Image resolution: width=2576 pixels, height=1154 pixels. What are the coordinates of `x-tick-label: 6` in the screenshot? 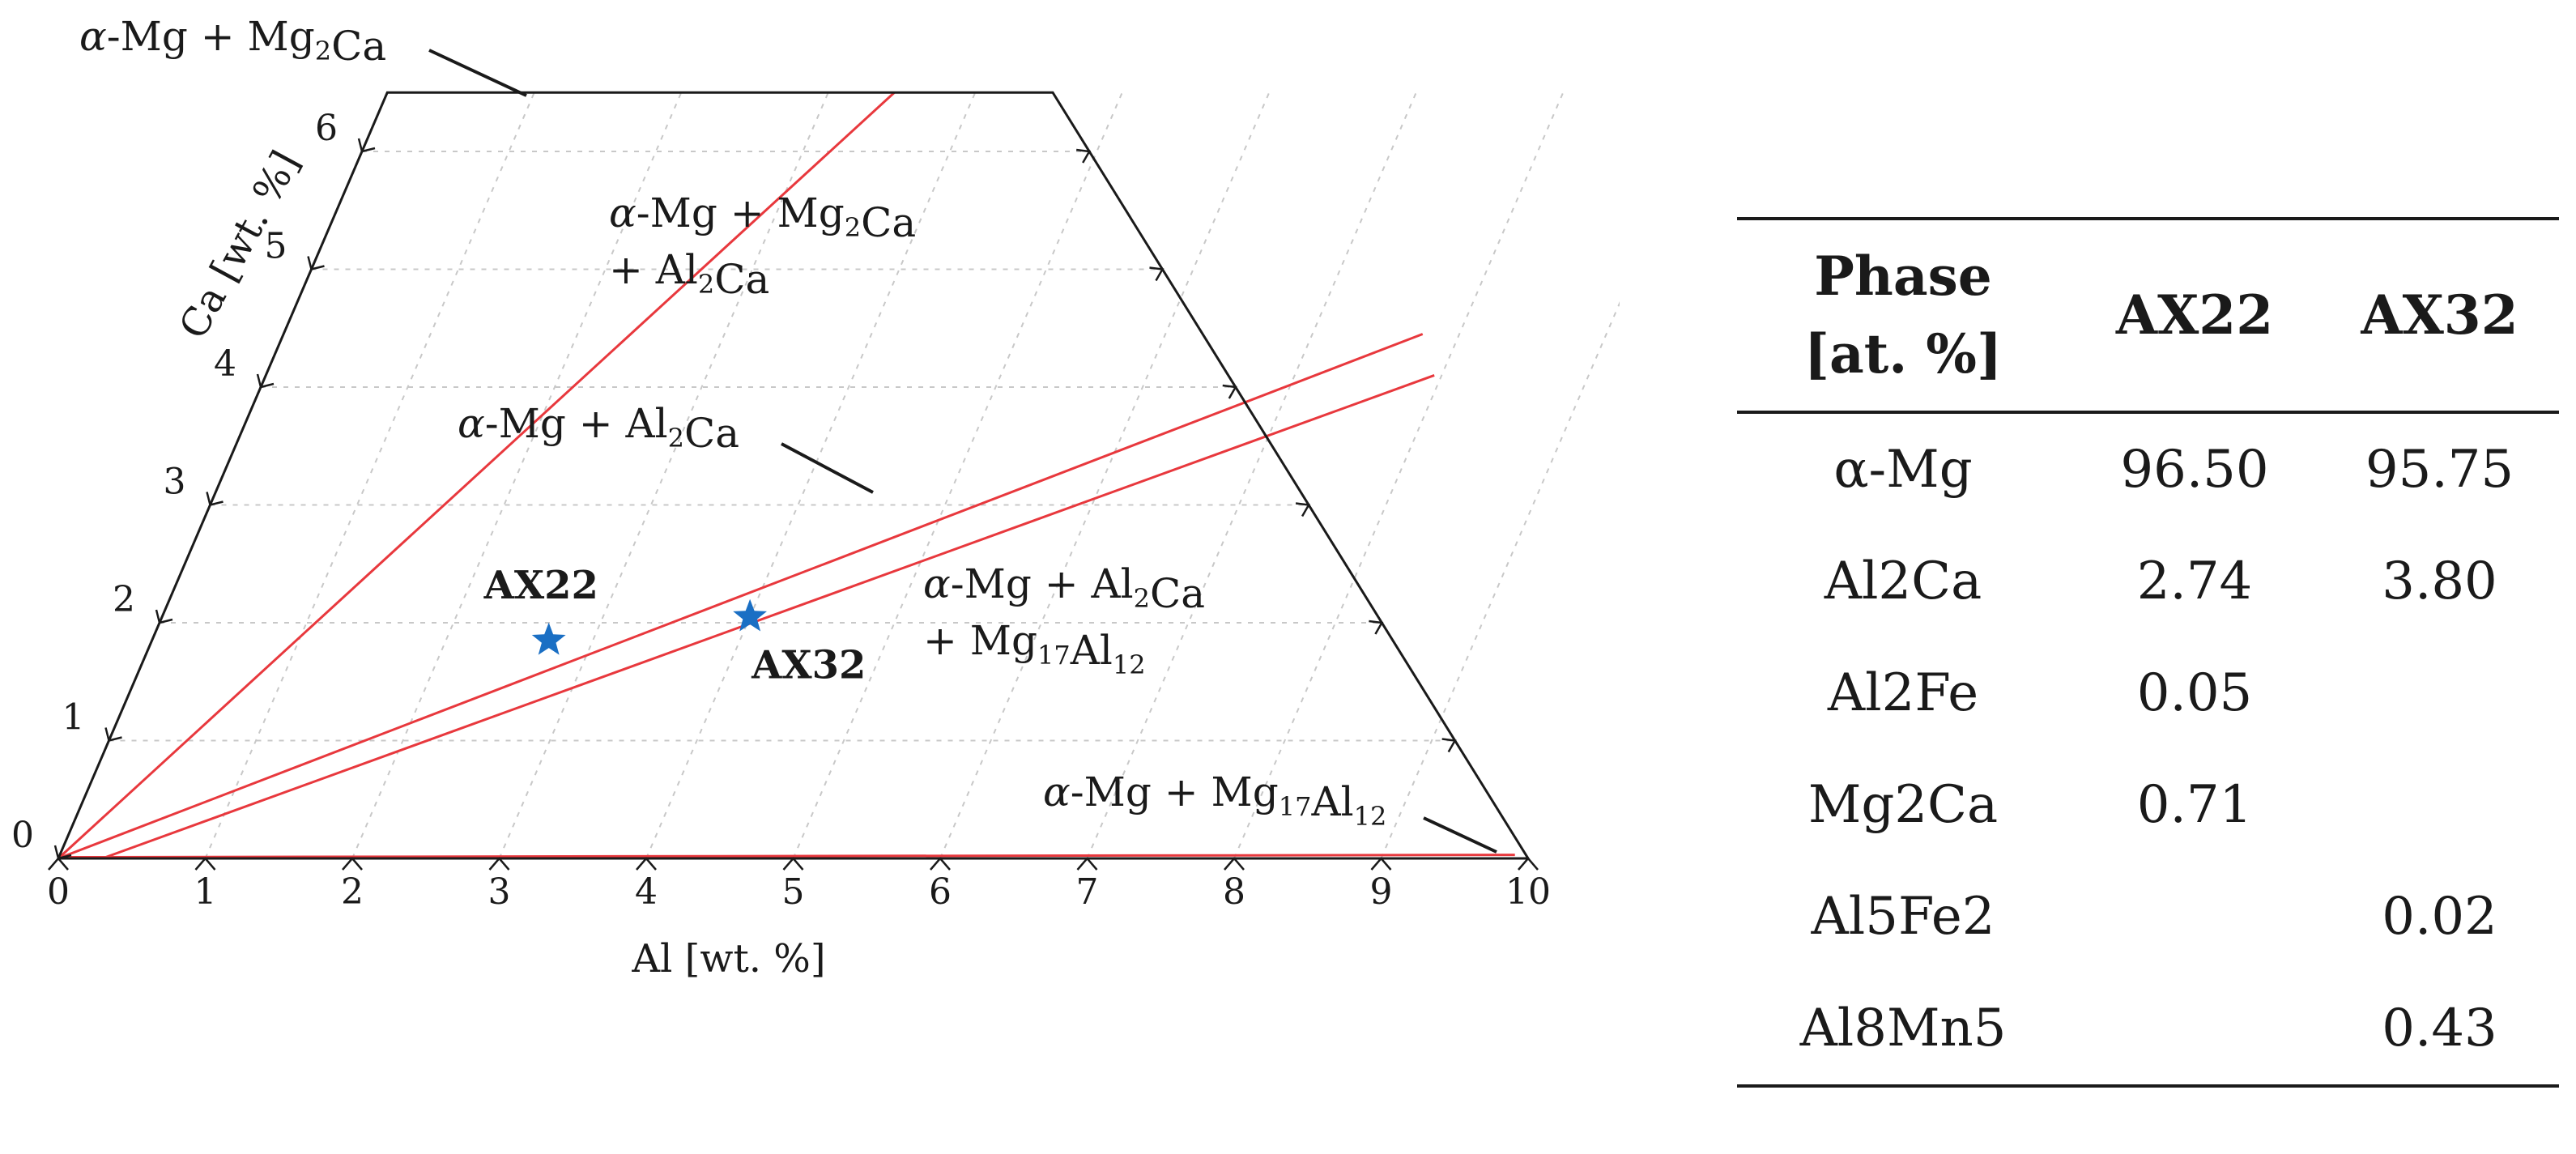 It's located at (940, 892).